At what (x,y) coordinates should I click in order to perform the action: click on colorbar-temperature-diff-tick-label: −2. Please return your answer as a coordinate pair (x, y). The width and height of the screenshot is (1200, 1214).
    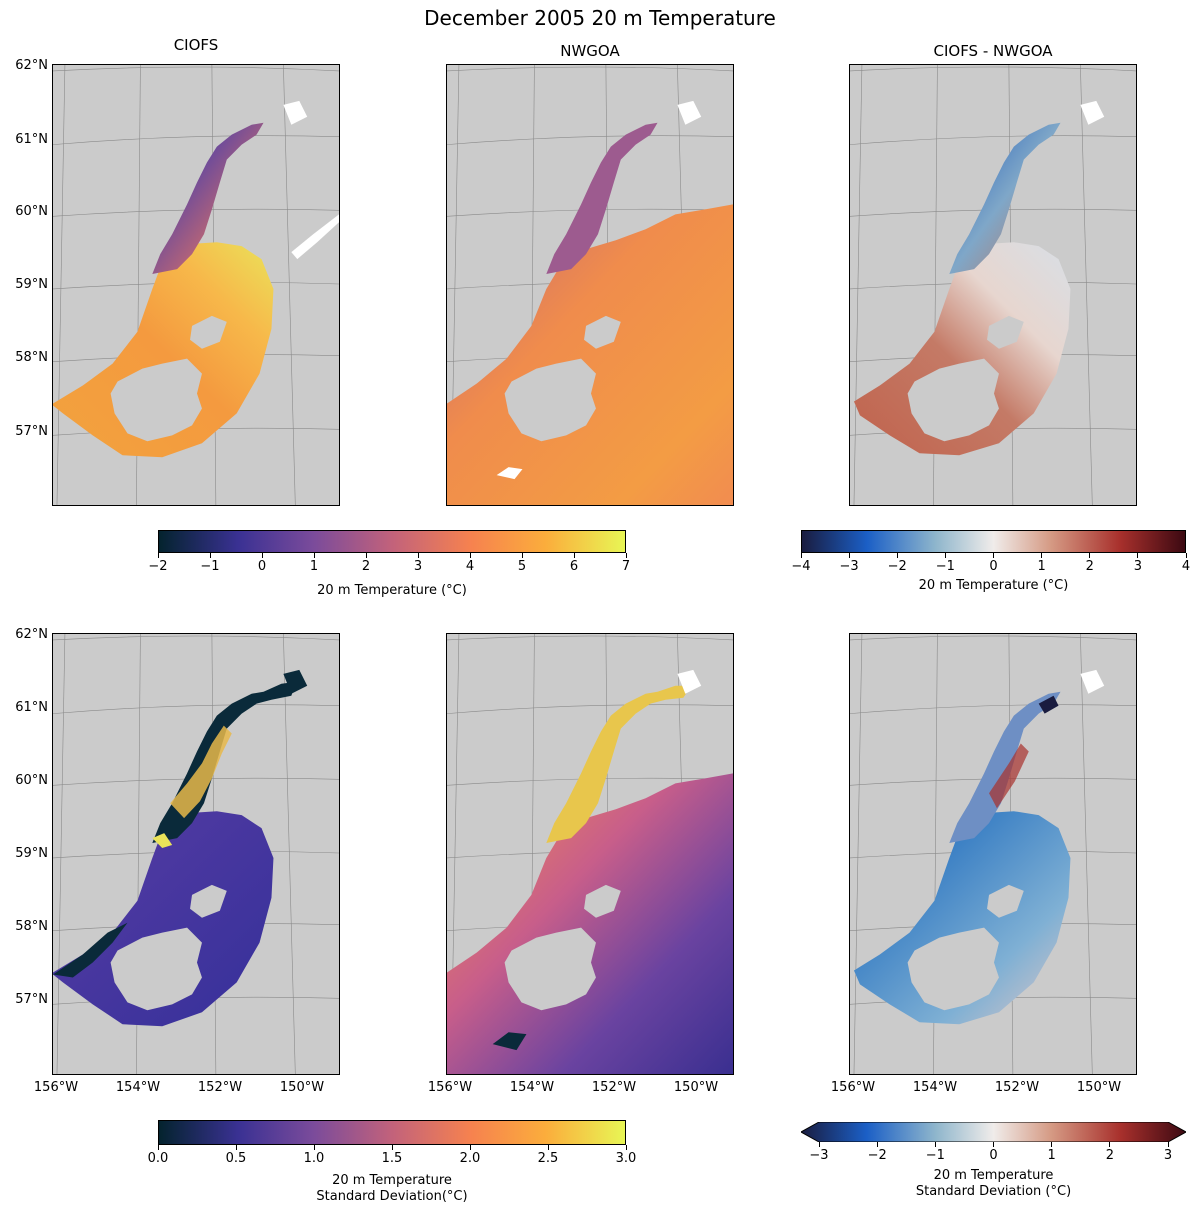
    Looking at the image, I should click on (897, 566).